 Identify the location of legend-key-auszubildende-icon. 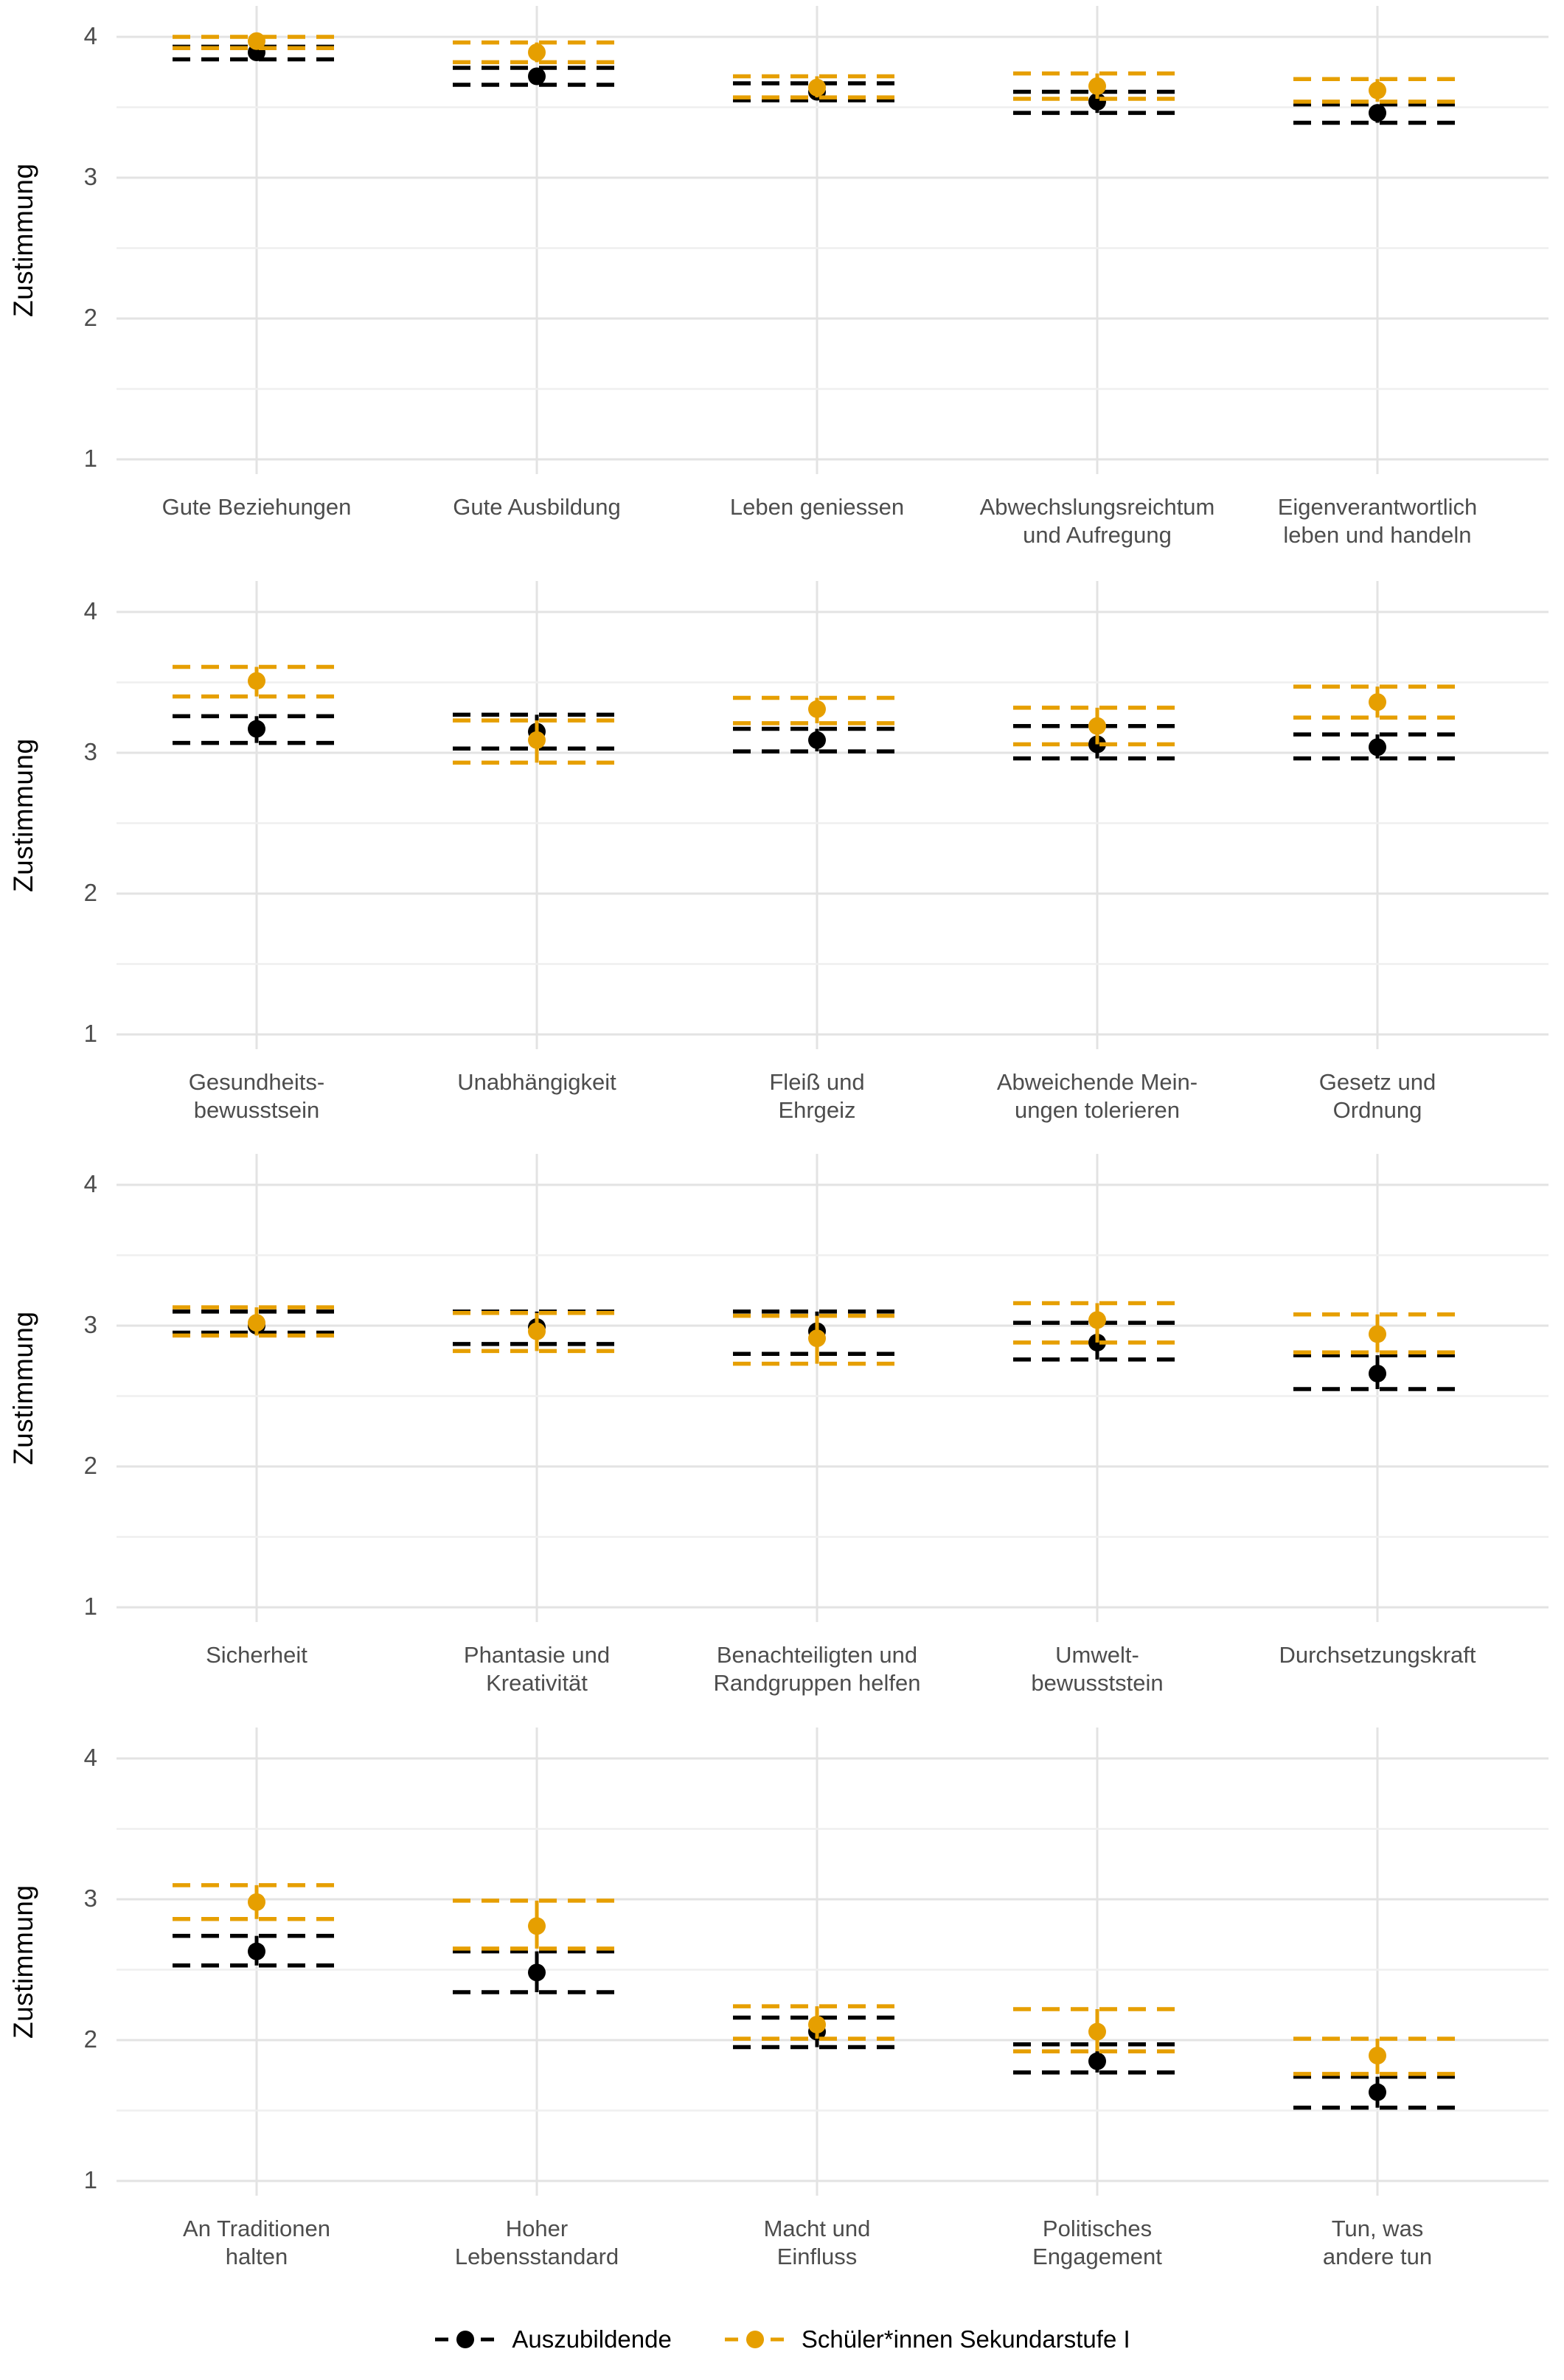
(465, 2339).